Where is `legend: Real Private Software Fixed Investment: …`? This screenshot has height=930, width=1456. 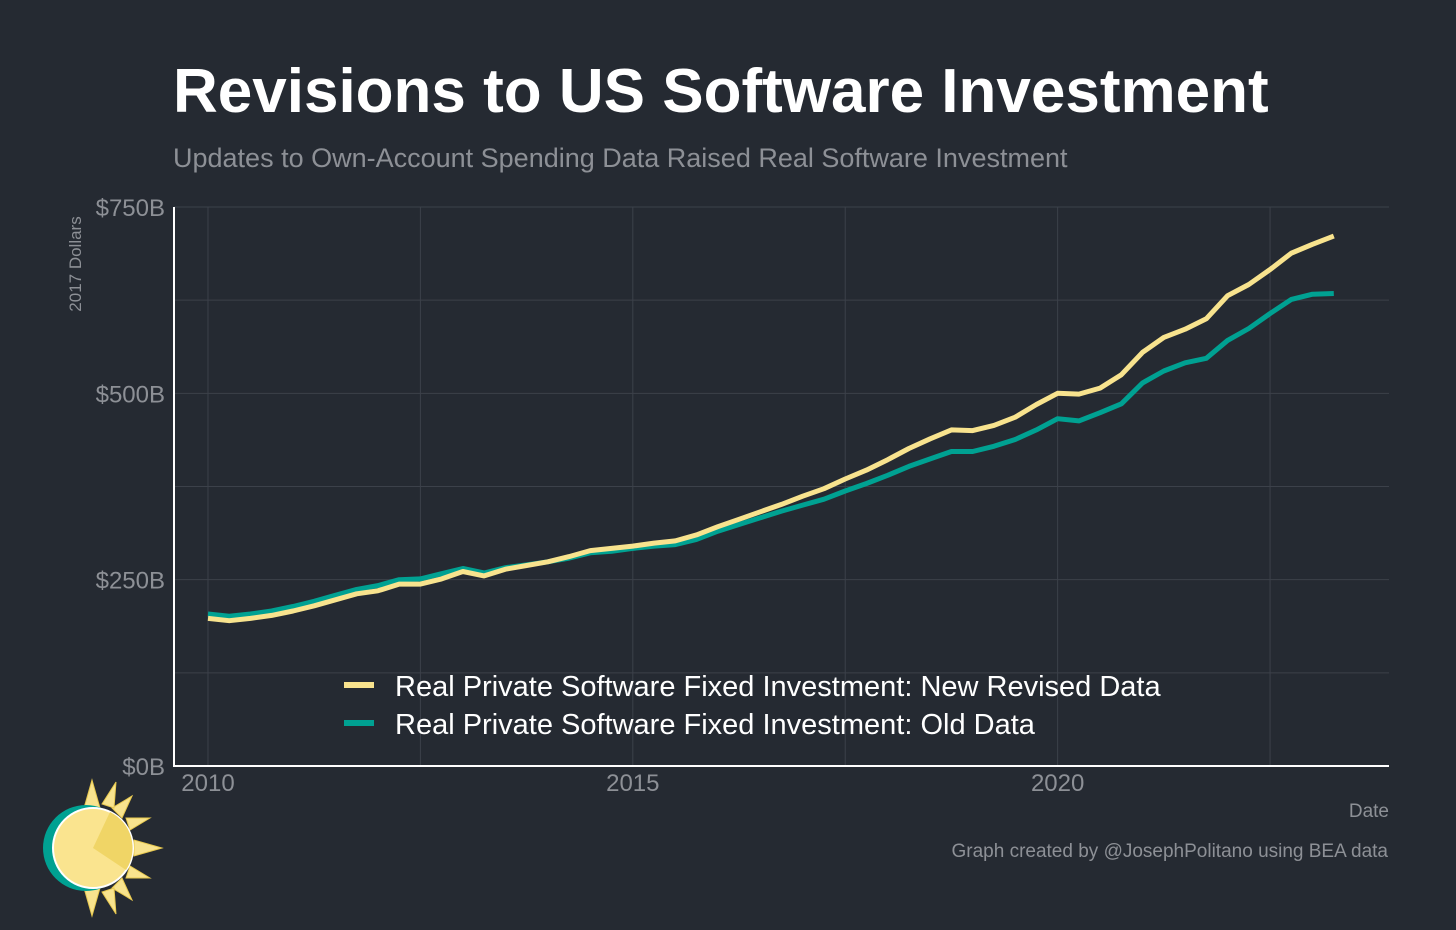
legend: Real Private Software Fixed Investment: … is located at coordinates (752, 706).